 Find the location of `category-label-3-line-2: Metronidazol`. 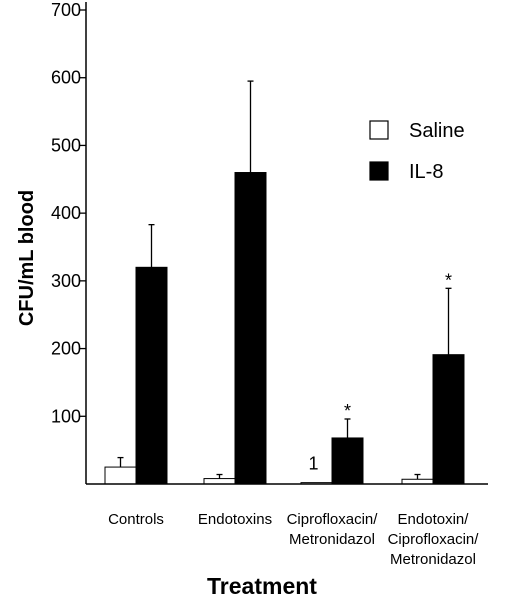

category-label-3-line-2: Metronidazol is located at coordinates (433, 559).